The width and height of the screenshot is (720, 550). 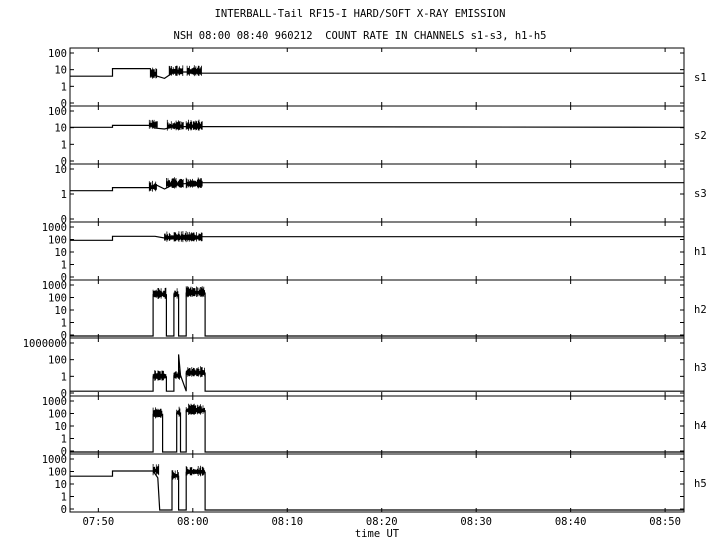 I want to click on x-tick-label: 08:20, so click(x=382, y=522).